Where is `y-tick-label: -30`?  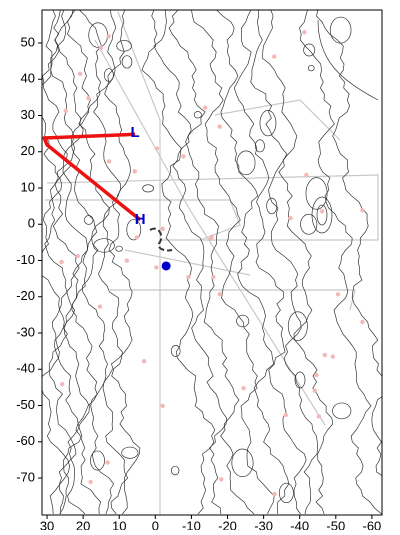 y-tick-label: -30 is located at coordinates (25, 331).